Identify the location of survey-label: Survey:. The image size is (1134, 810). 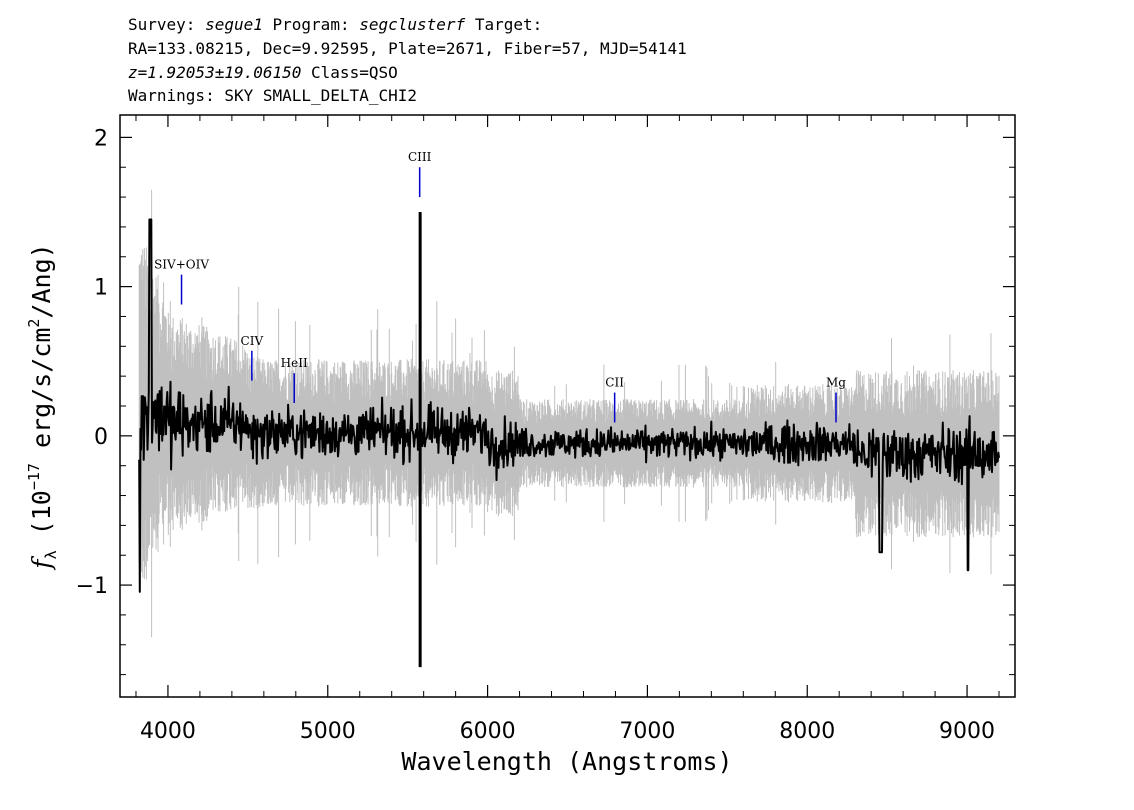
(162, 24).